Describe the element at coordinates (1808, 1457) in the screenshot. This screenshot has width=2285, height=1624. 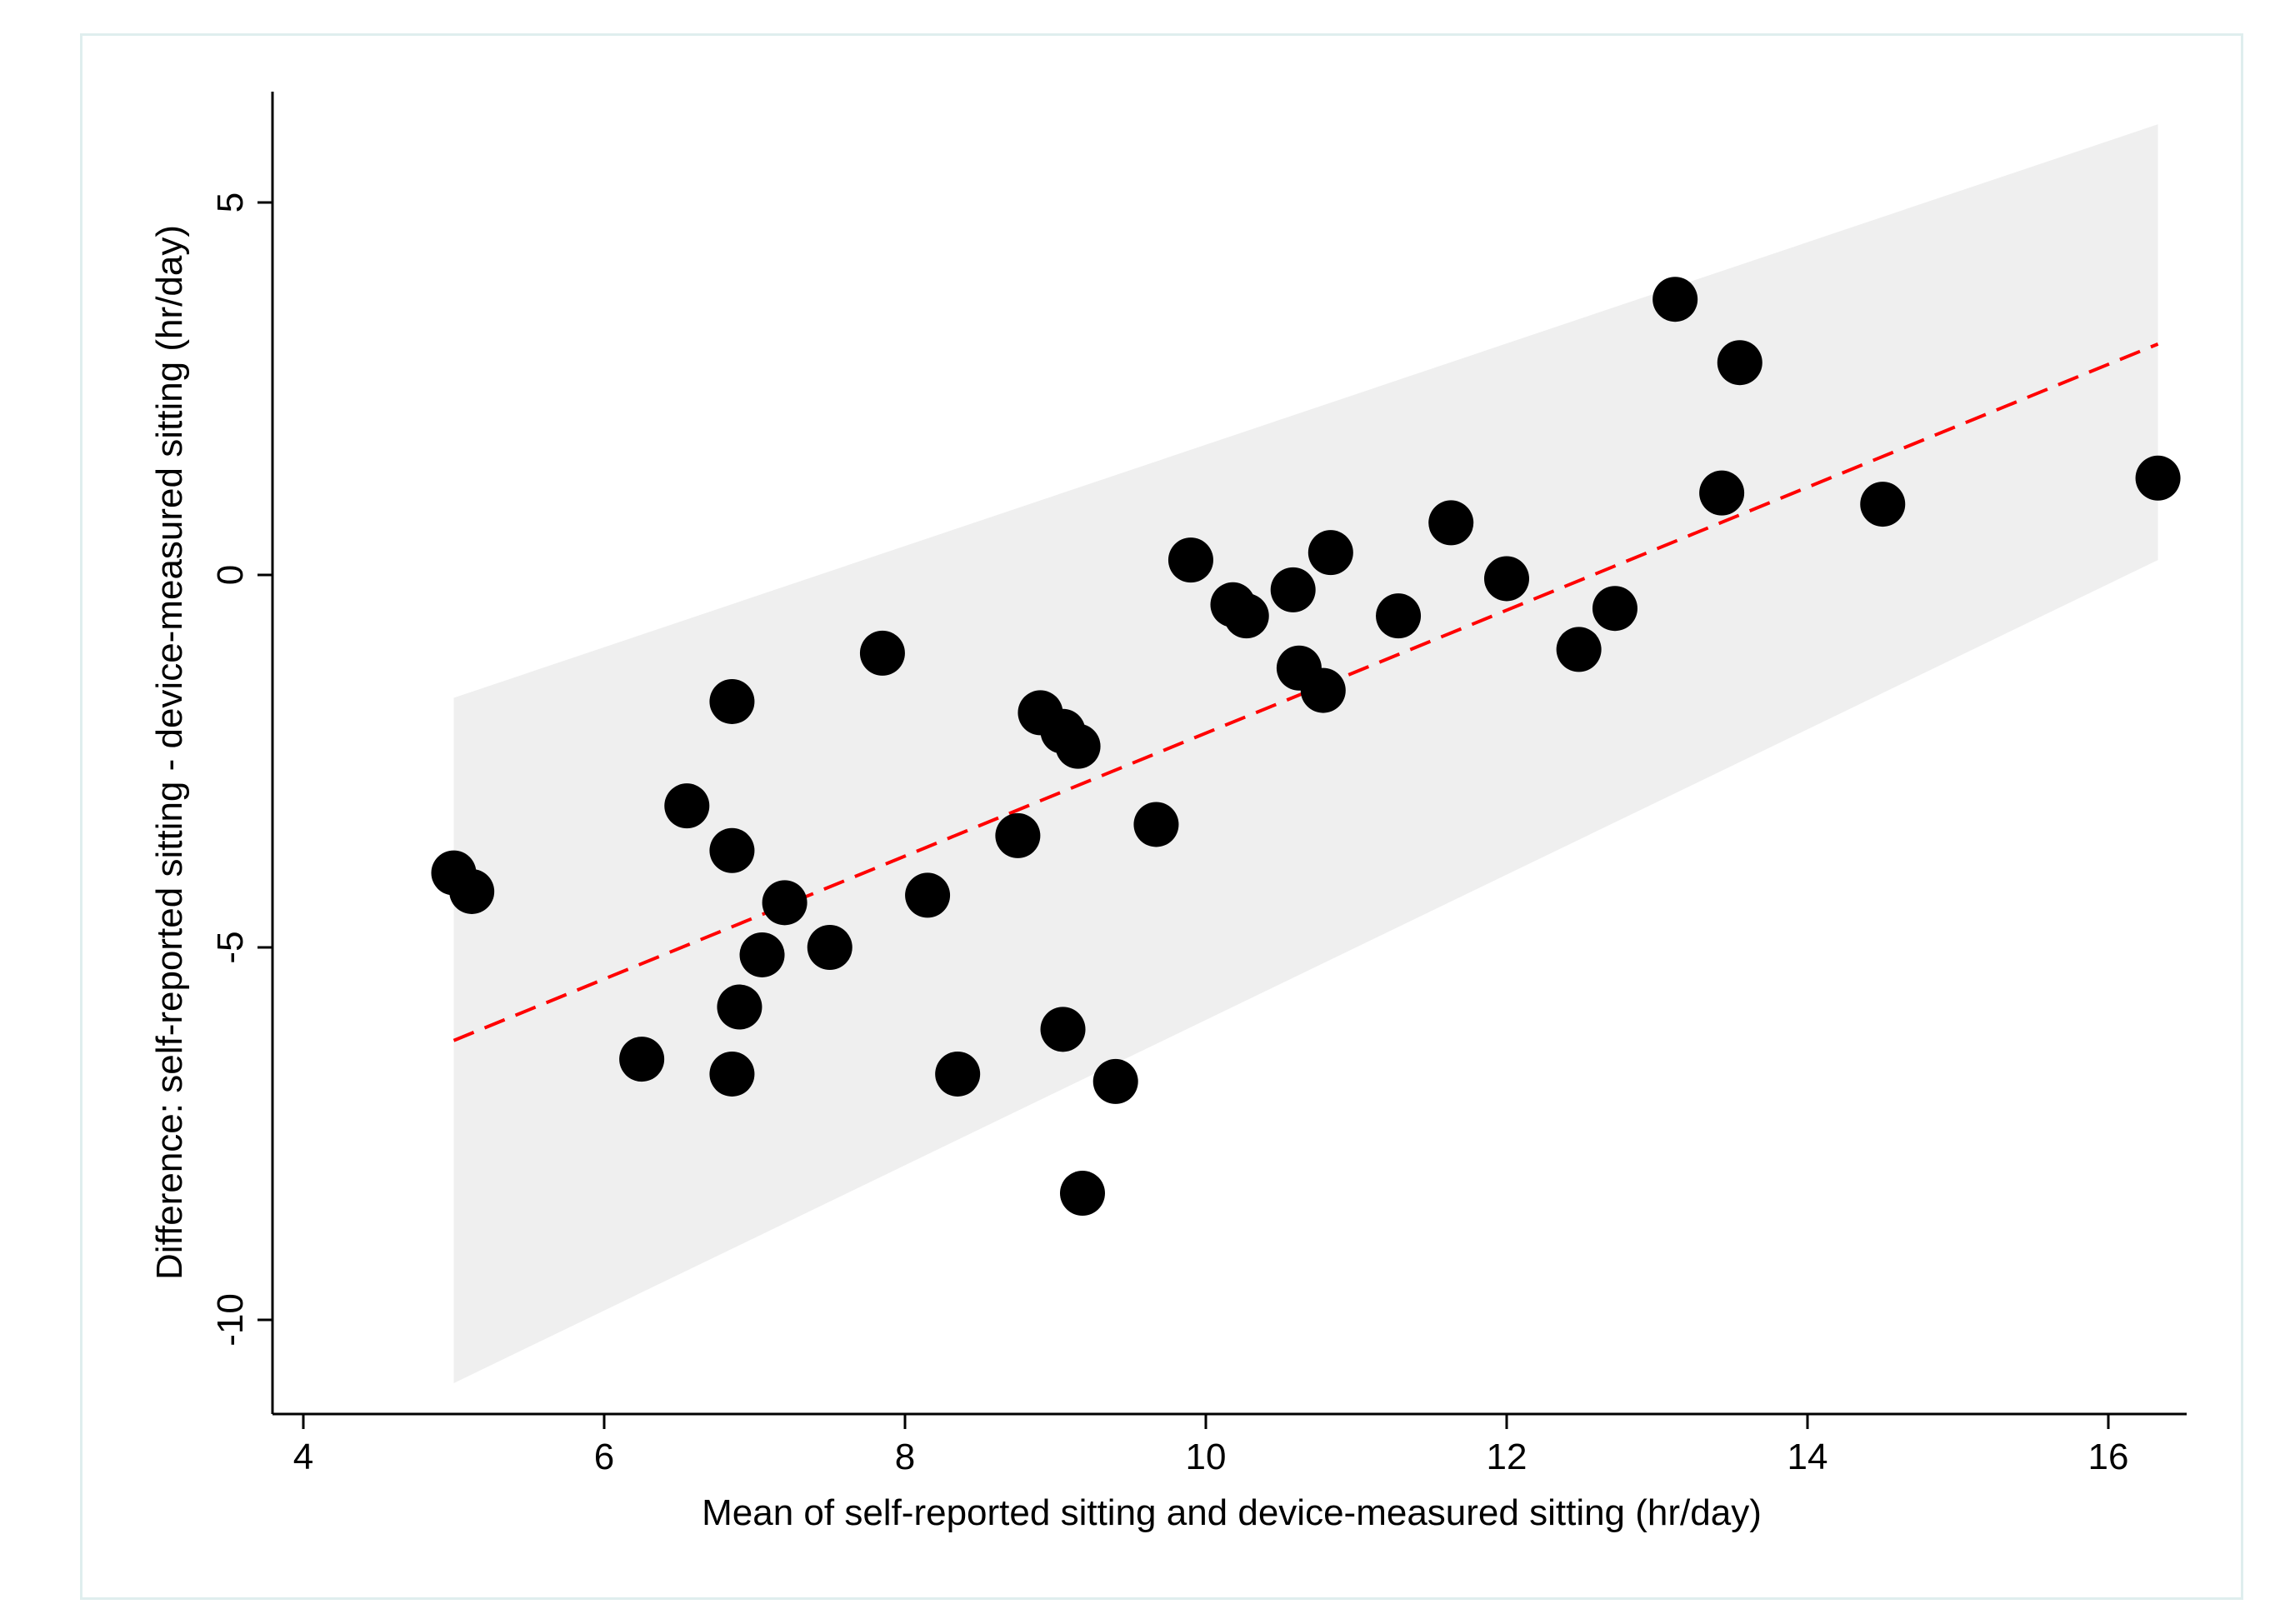
I see `x-tick-label: 14` at that location.